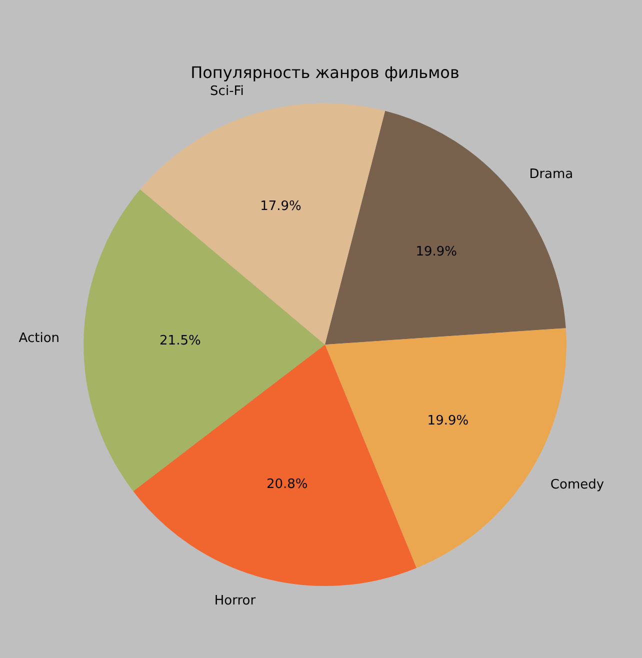 The height and width of the screenshot is (658, 642). Describe the element at coordinates (180, 341) in the screenshot. I see `data-label: 21.5%` at that location.